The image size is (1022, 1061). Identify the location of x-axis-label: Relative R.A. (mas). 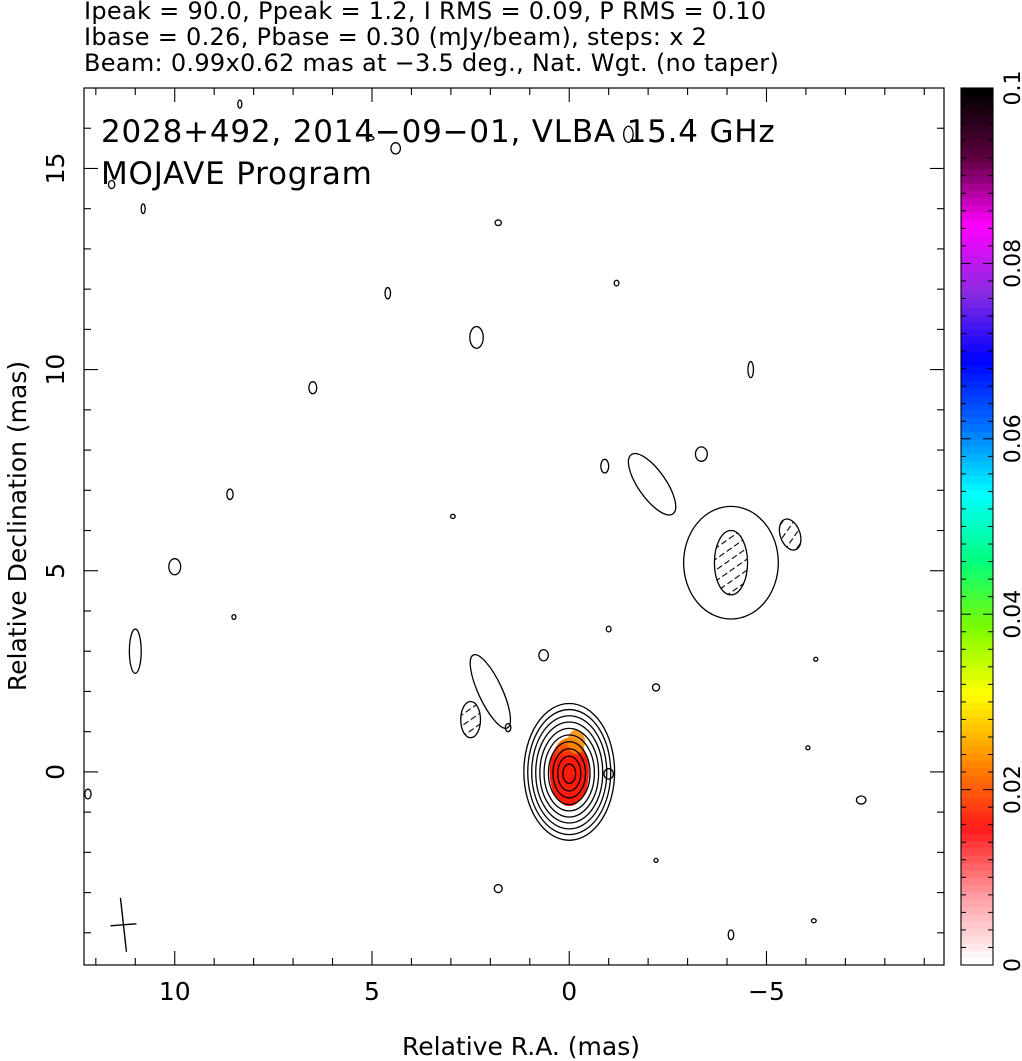
(521, 1046).